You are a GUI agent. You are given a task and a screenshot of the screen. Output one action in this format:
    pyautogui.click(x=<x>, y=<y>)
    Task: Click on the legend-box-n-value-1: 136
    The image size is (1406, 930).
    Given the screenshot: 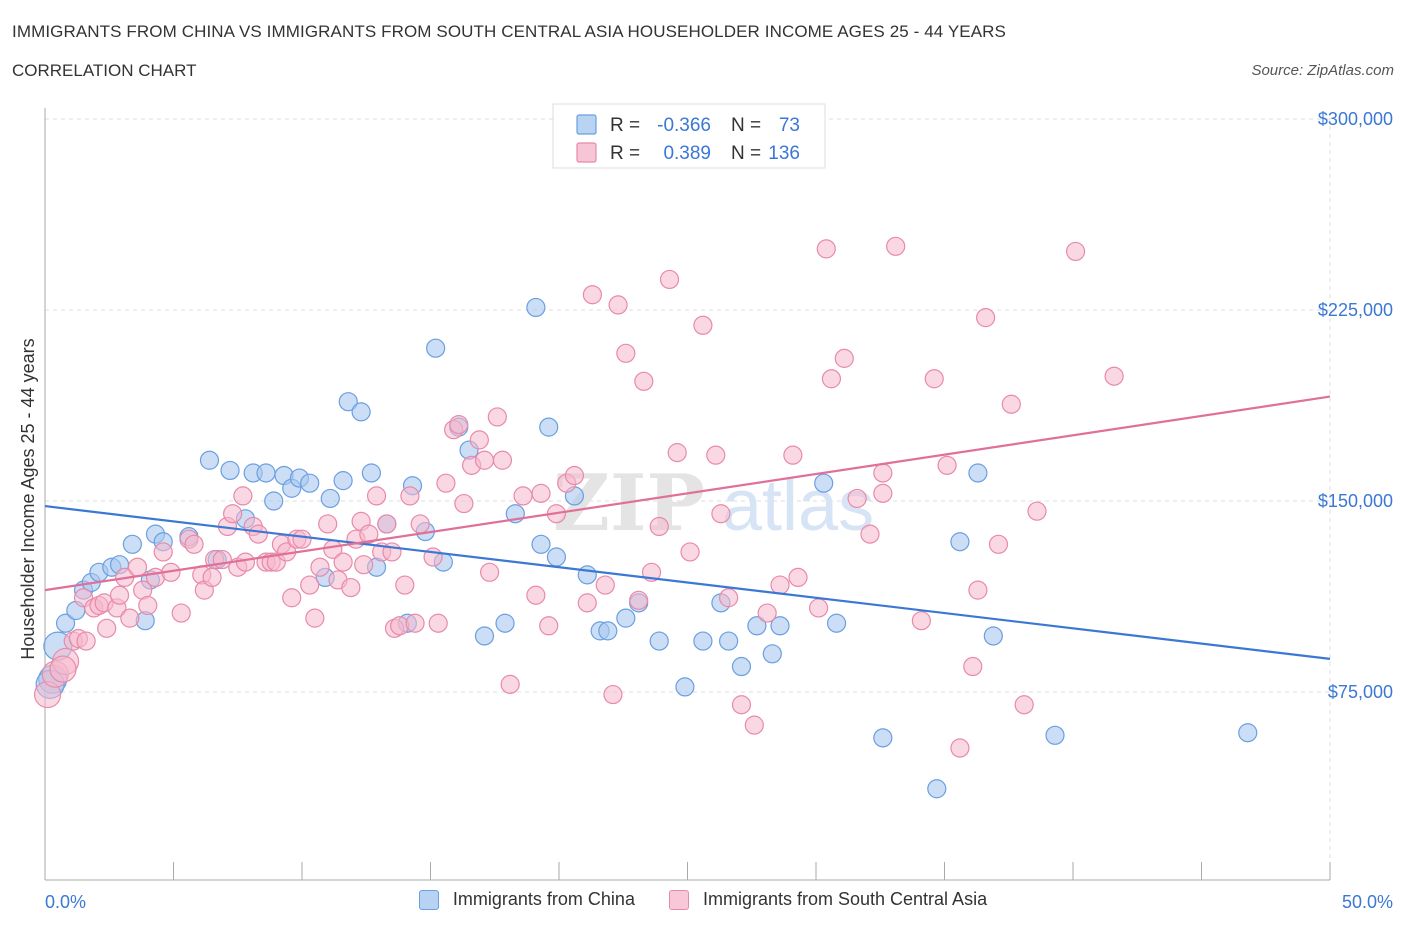 What is the action you would take?
    pyautogui.click(x=784, y=153)
    